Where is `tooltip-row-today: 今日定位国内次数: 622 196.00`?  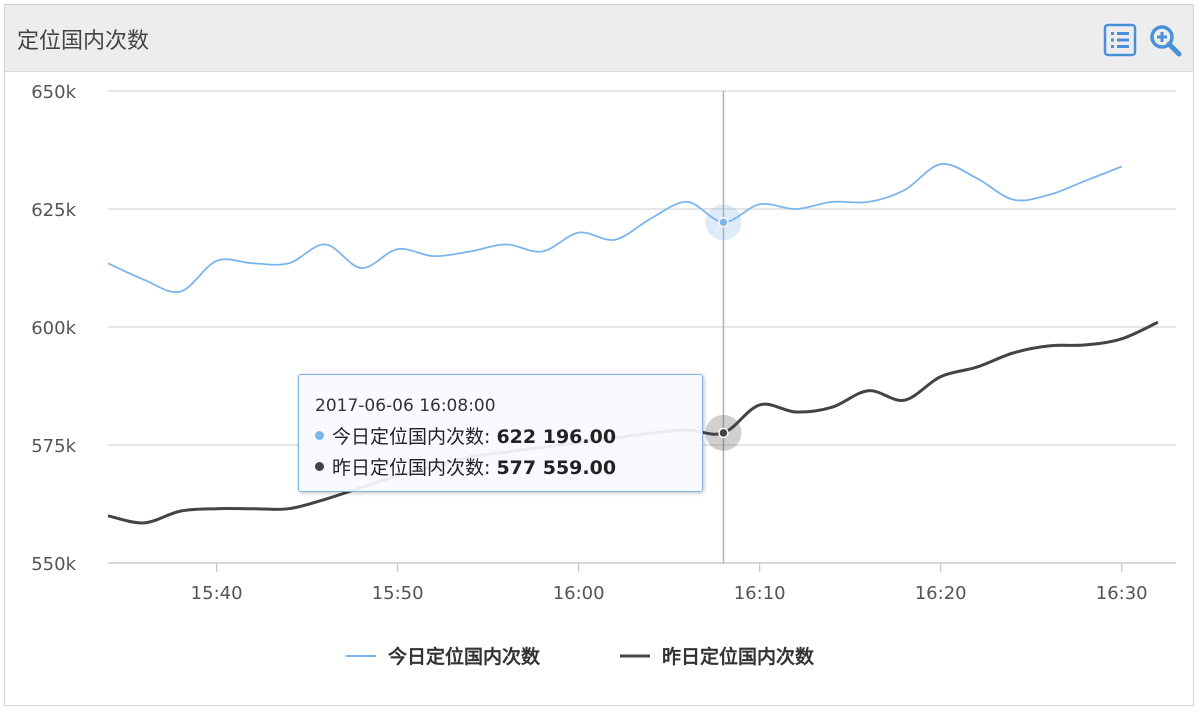
tooltip-row-today: 今日定位国内次数: 622 196.00 is located at coordinates (465, 435).